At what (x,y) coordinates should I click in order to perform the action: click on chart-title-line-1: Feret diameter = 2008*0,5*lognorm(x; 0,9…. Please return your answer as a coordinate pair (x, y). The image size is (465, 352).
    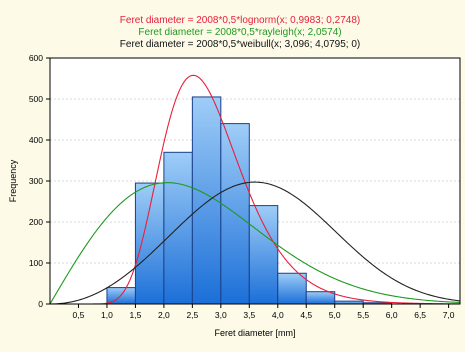
    Looking at the image, I should click on (240, 20).